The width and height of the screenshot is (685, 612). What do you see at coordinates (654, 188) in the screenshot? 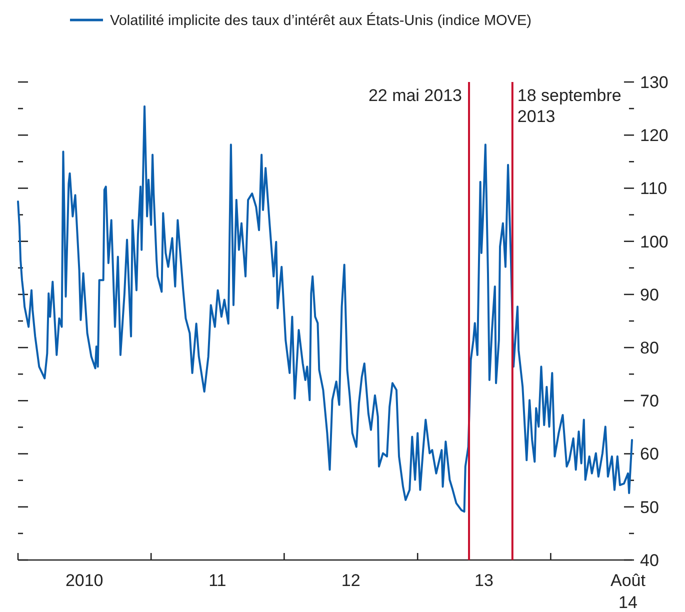
I see `y-tick-label: 110` at bounding box center [654, 188].